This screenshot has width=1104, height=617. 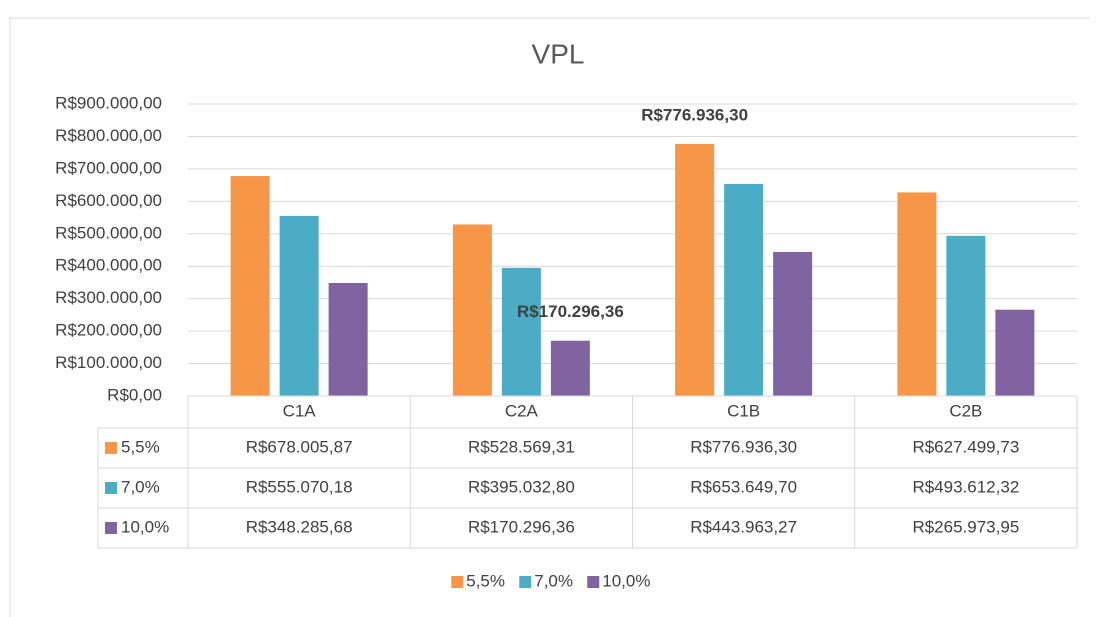 What do you see at coordinates (553, 580) in the screenshot?
I see `legend-label: 7,0%` at bounding box center [553, 580].